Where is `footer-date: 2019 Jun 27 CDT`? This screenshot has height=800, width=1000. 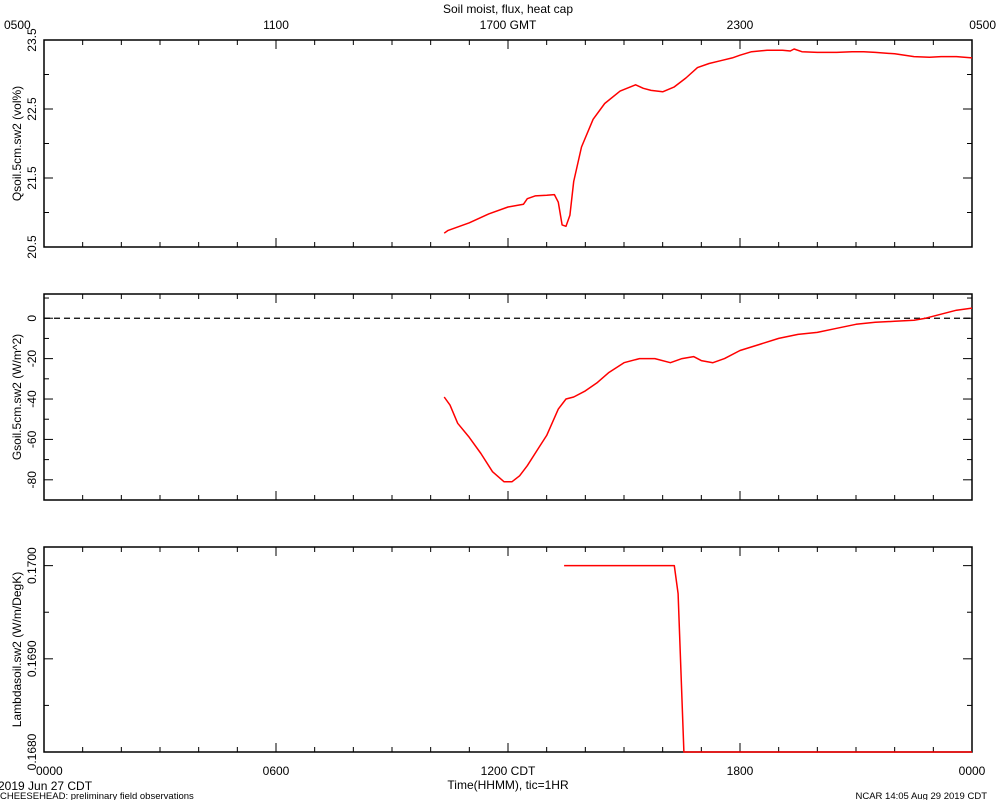 footer-date: 2019 Jun 27 CDT is located at coordinates (46, 786).